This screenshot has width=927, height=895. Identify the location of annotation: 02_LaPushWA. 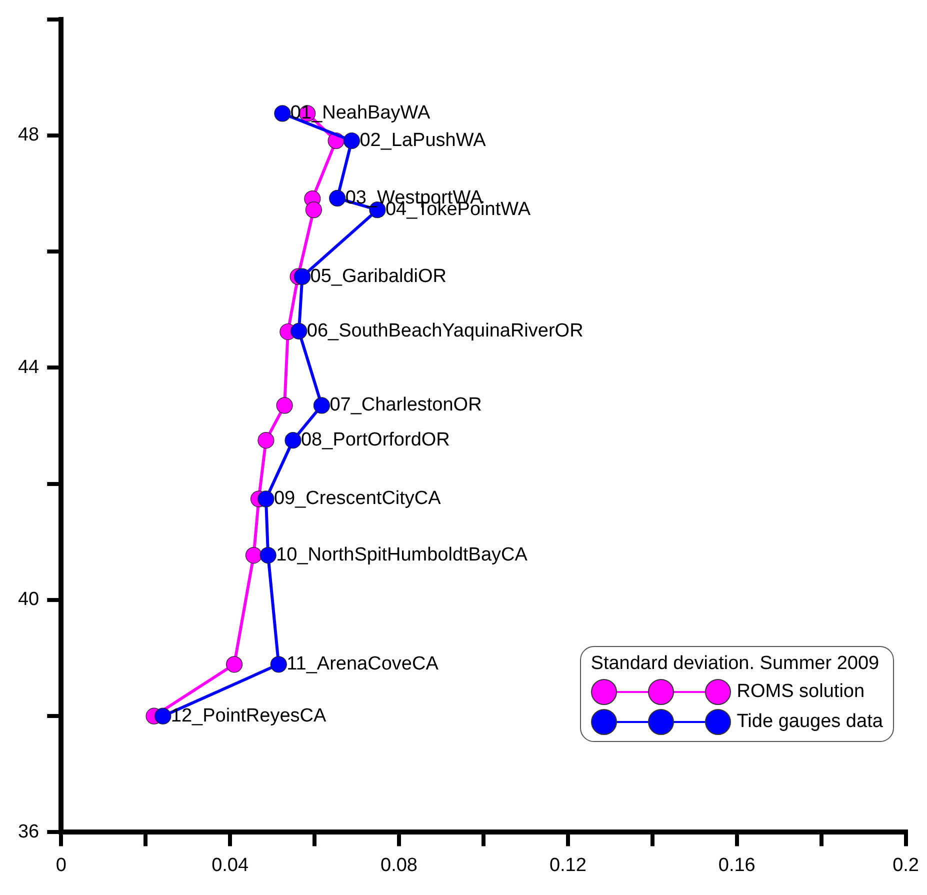
(423, 140).